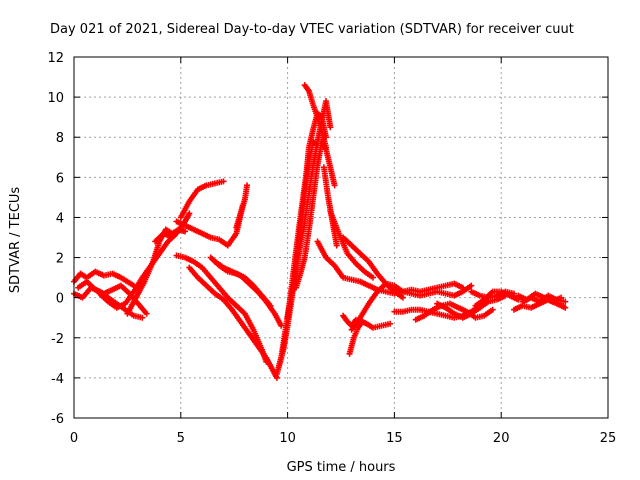 Image resolution: width=640 pixels, height=480 pixels. Describe the element at coordinates (57, 419) in the screenshot. I see `y-tick-label: -6` at that location.